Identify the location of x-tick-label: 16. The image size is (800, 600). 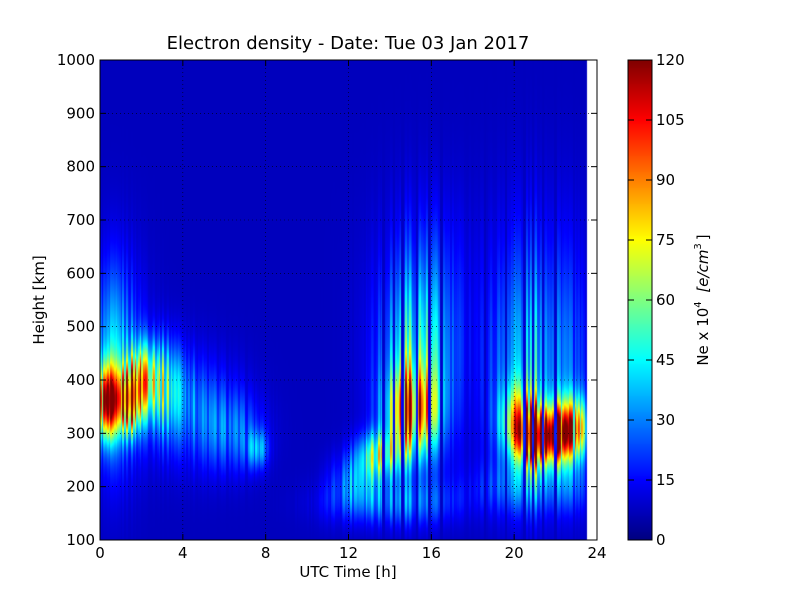
(431, 553).